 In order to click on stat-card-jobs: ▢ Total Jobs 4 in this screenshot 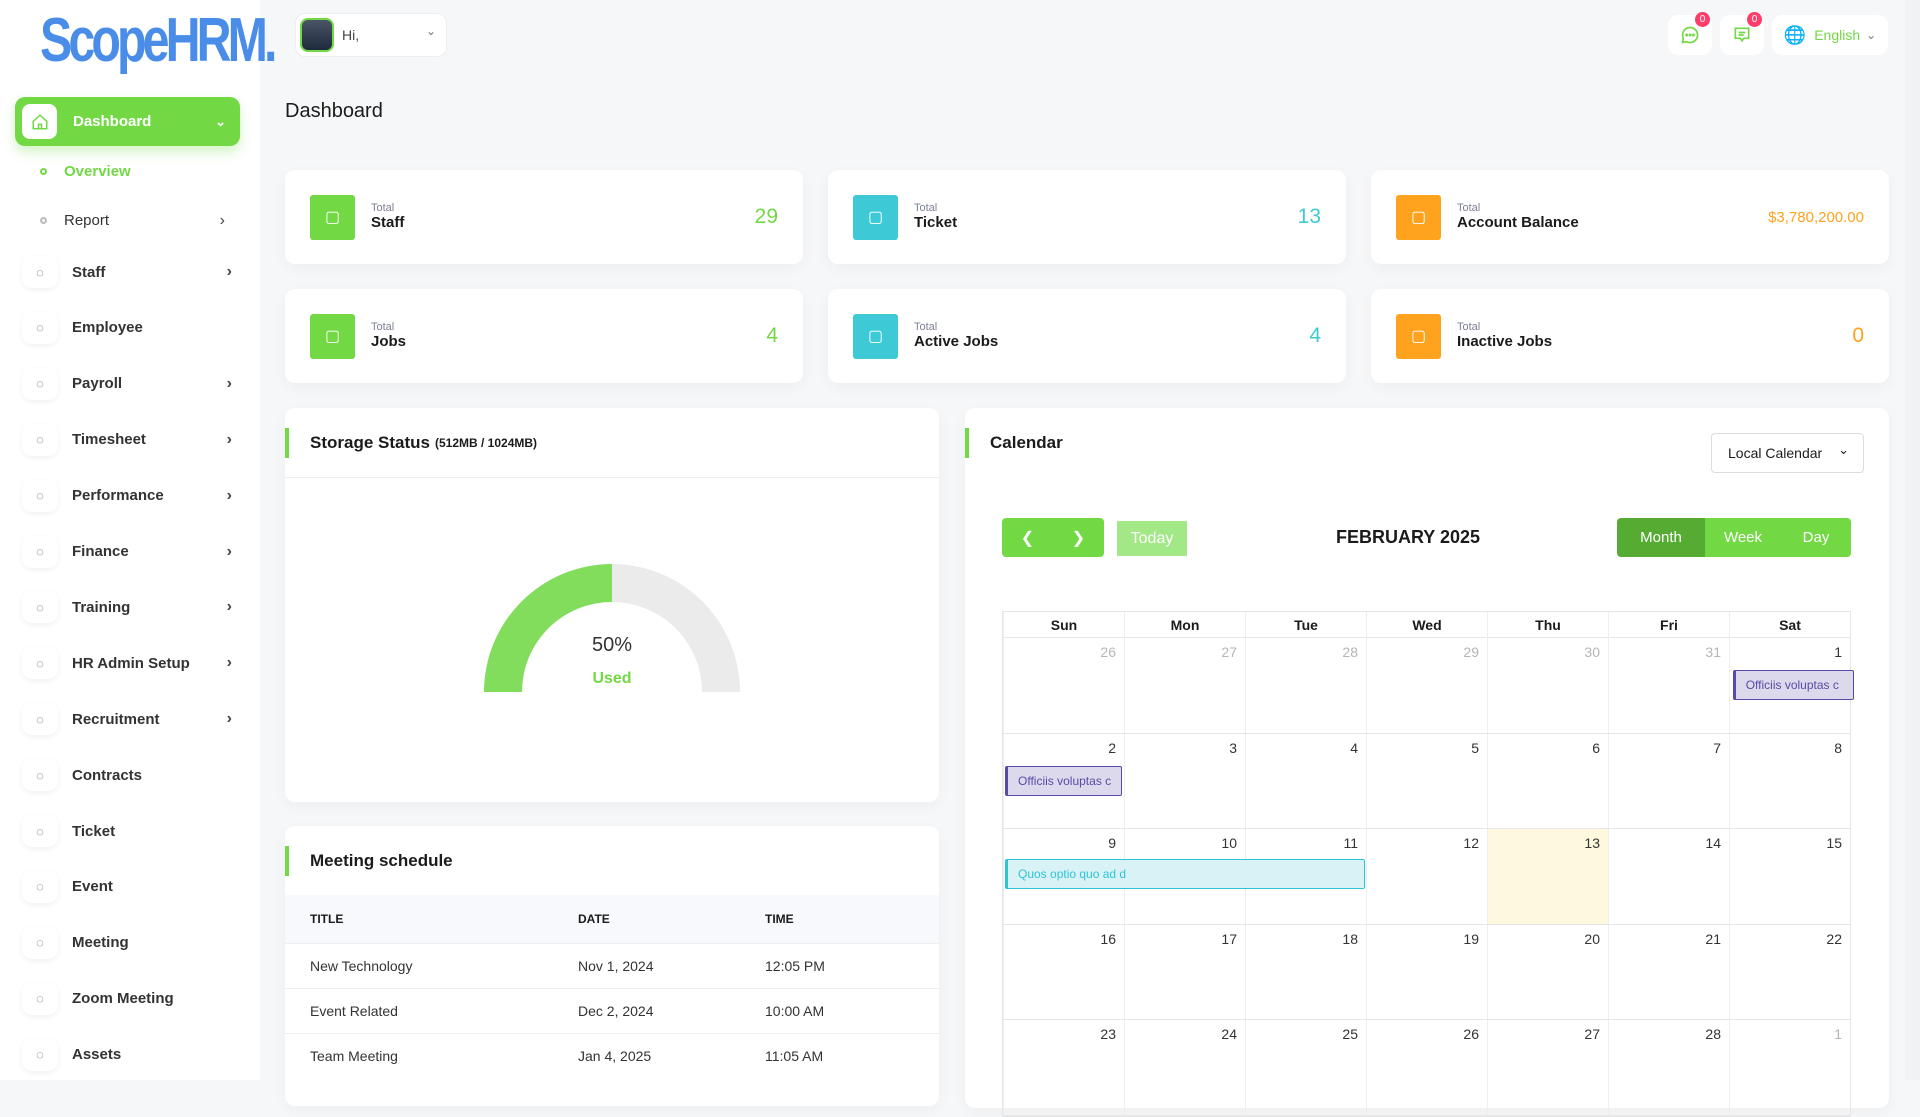, I will do `click(544, 336)`.